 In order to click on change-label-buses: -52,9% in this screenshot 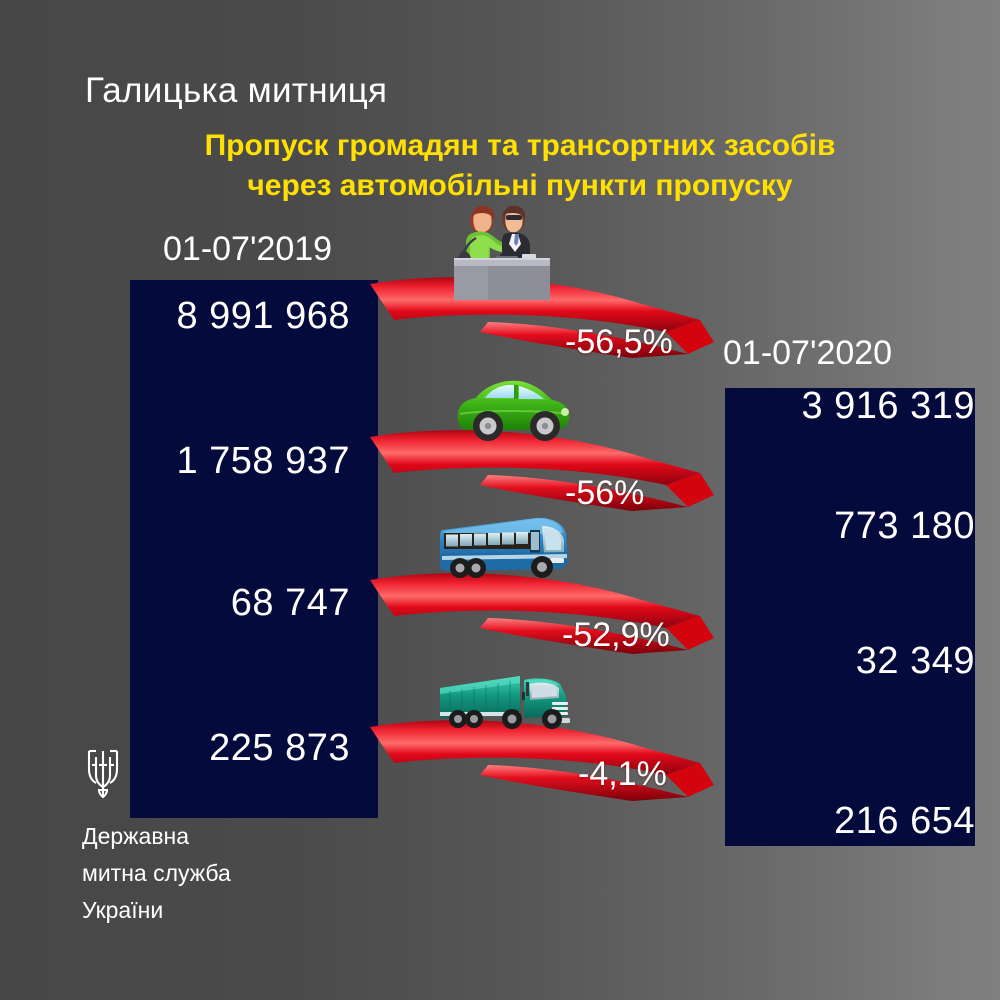, I will do `click(616, 635)`.